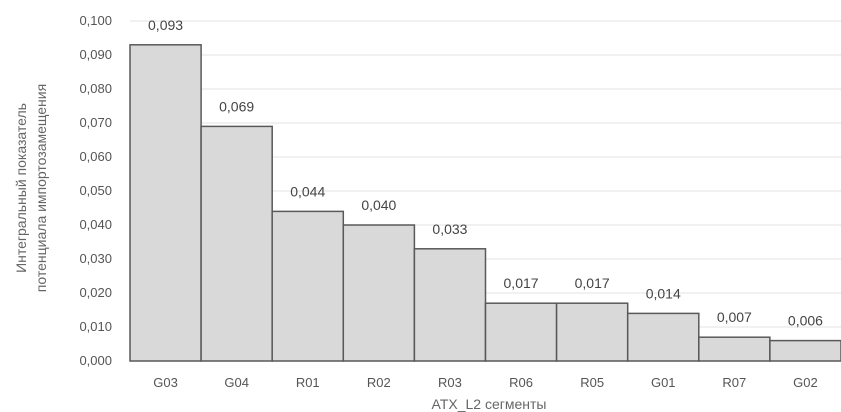 The width and height of the screenshot is (841, 412). I want to click on data-label: 0,007, so click(734, 317).